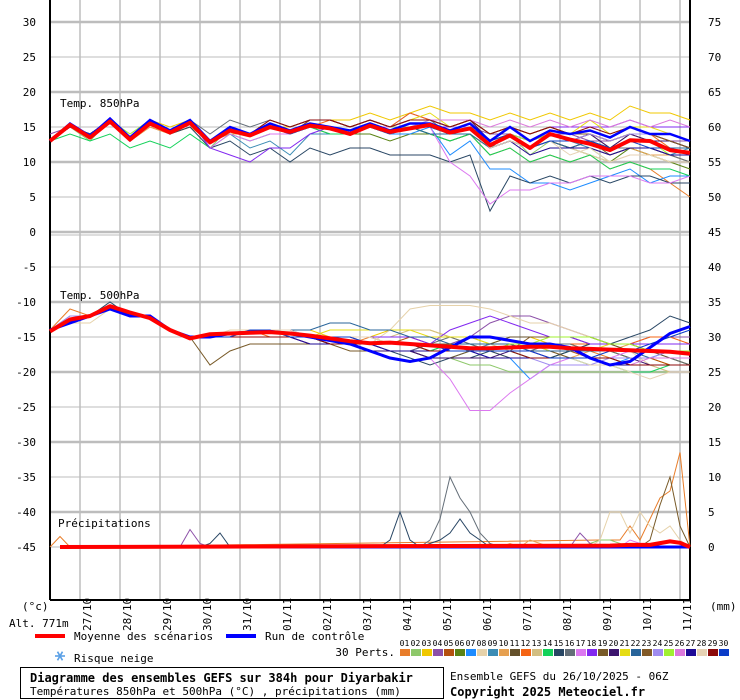  What do you see at coordinates (647, 614) in the screenshot?
I see `x-tick-label: 10/11` at bounding box center [647, 614].